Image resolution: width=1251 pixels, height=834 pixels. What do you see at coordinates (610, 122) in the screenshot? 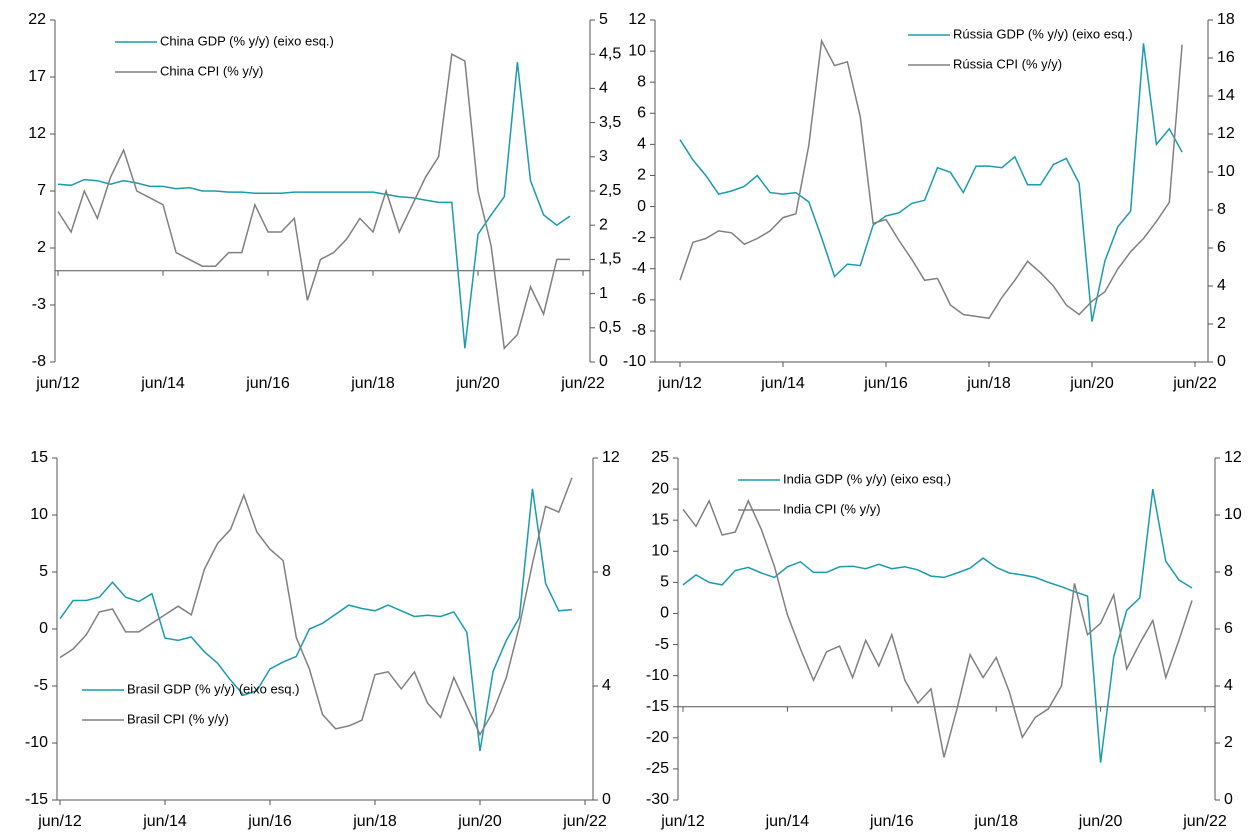
I see `y2-tick-label: 3,5` at bounding box center [610, 122].